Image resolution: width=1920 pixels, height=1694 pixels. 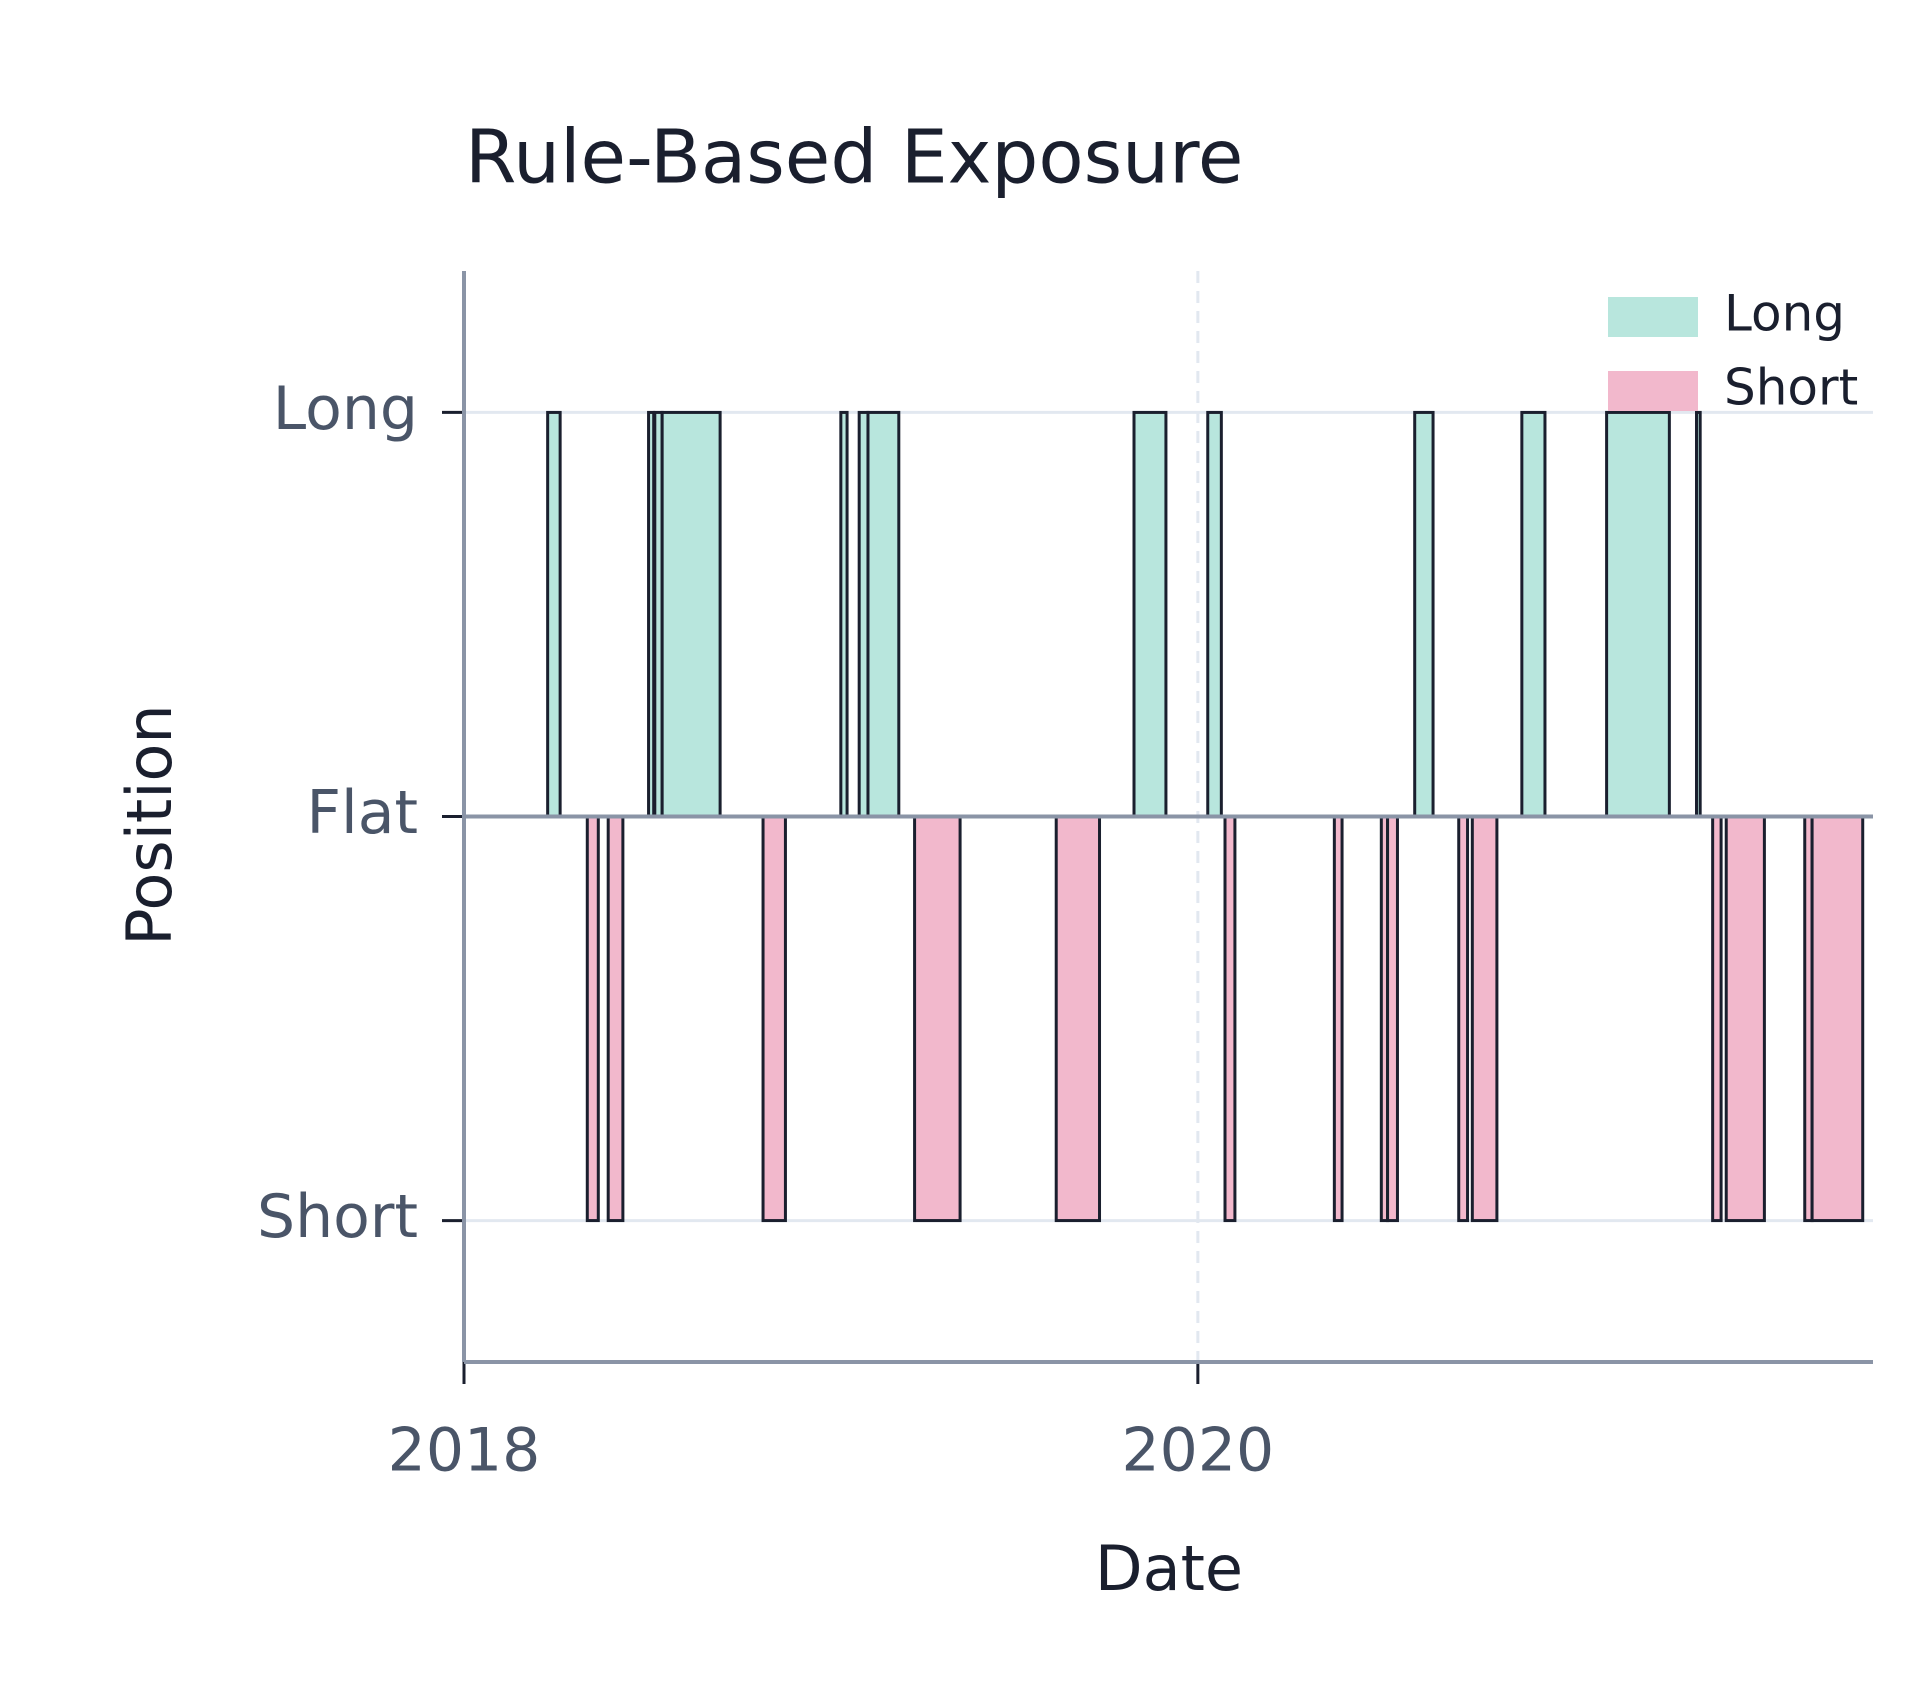 I want to click on x-tick-label: 2020, so click(x=1198, y=1451).